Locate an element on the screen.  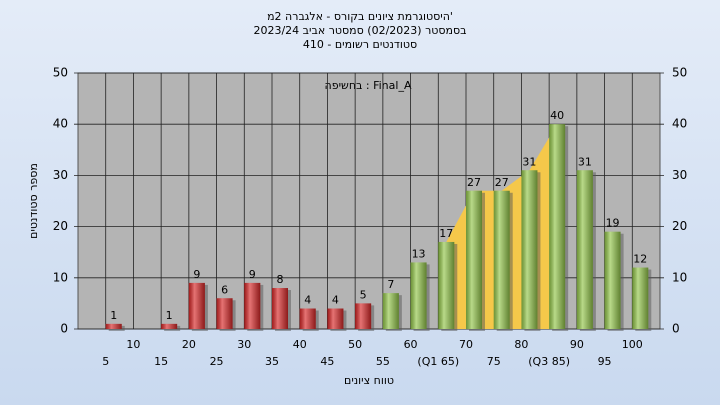
y2-tick-label: 10 is located at coordinates (679, 277).